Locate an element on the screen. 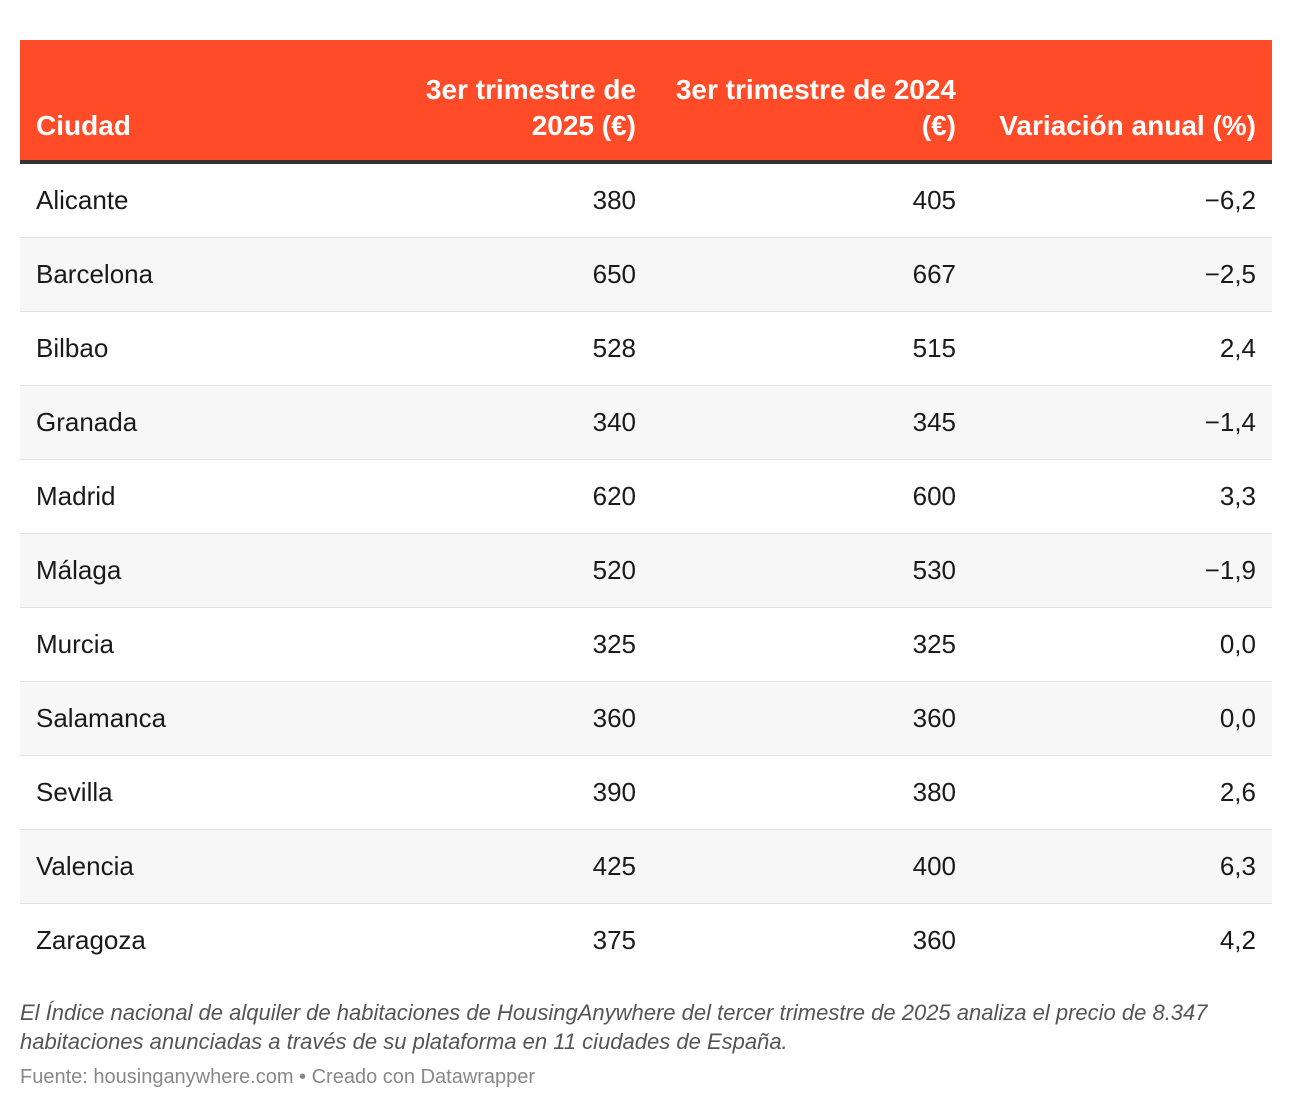 This screenshot has width=1292, height=1112. value-cell: 515 is located at coordinates (812, 348).